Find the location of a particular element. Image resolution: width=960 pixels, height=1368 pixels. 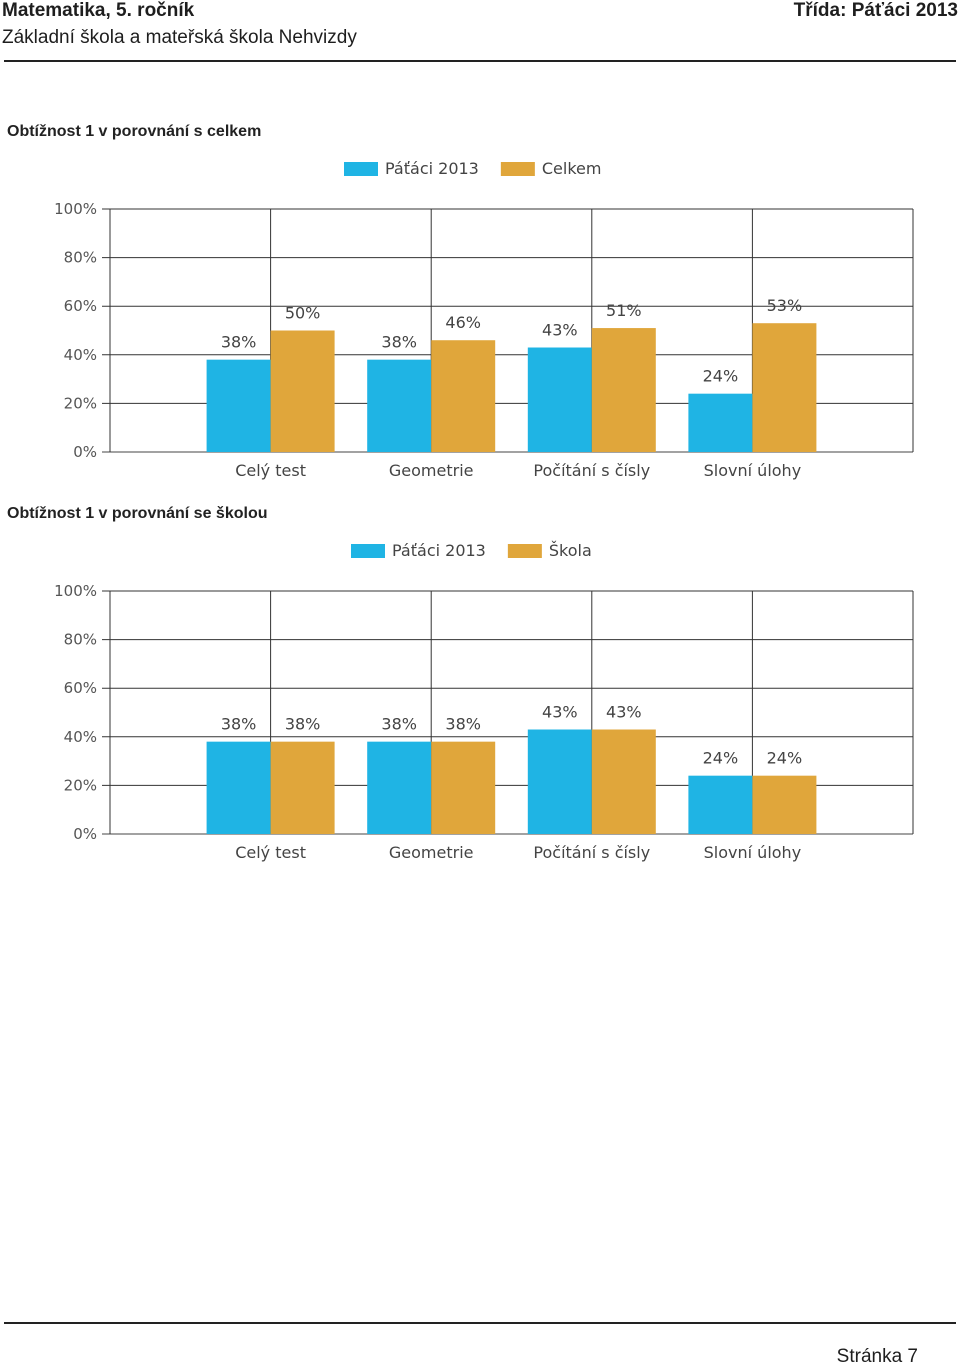

data-label: 46% is located at coordinates (463, 322).